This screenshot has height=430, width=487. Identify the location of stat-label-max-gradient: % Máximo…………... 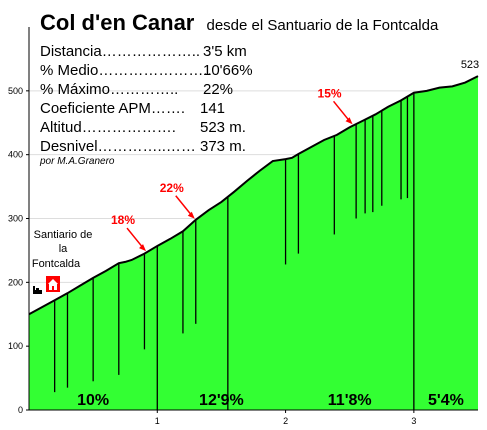
(109, 89).